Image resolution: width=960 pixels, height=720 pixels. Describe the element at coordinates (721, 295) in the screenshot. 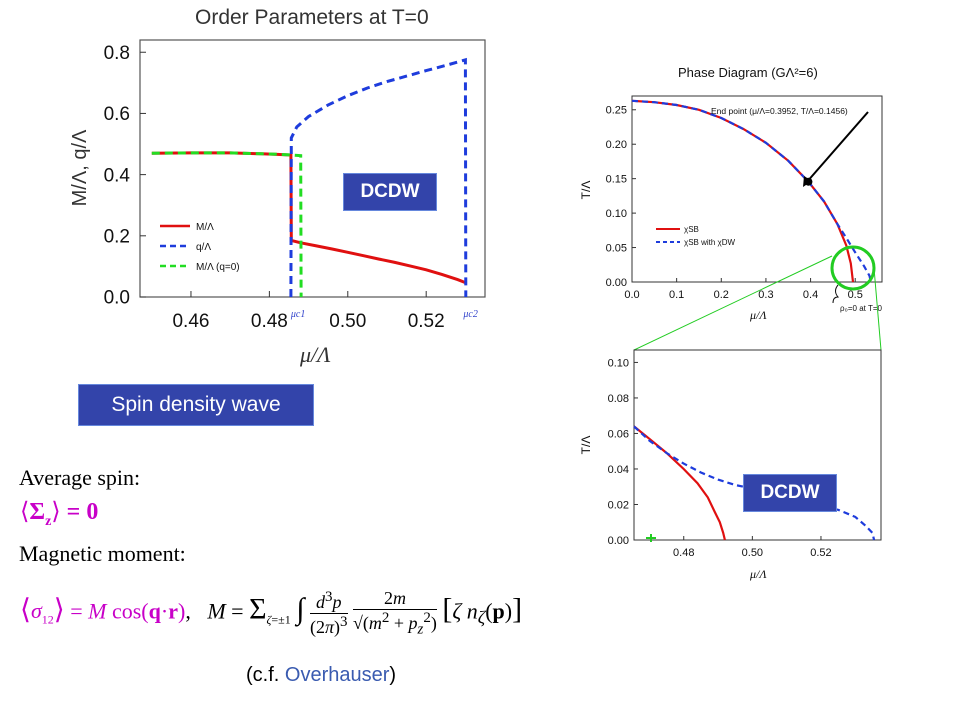

I see `chart2-xtick-label-2: 0.2` at that location.